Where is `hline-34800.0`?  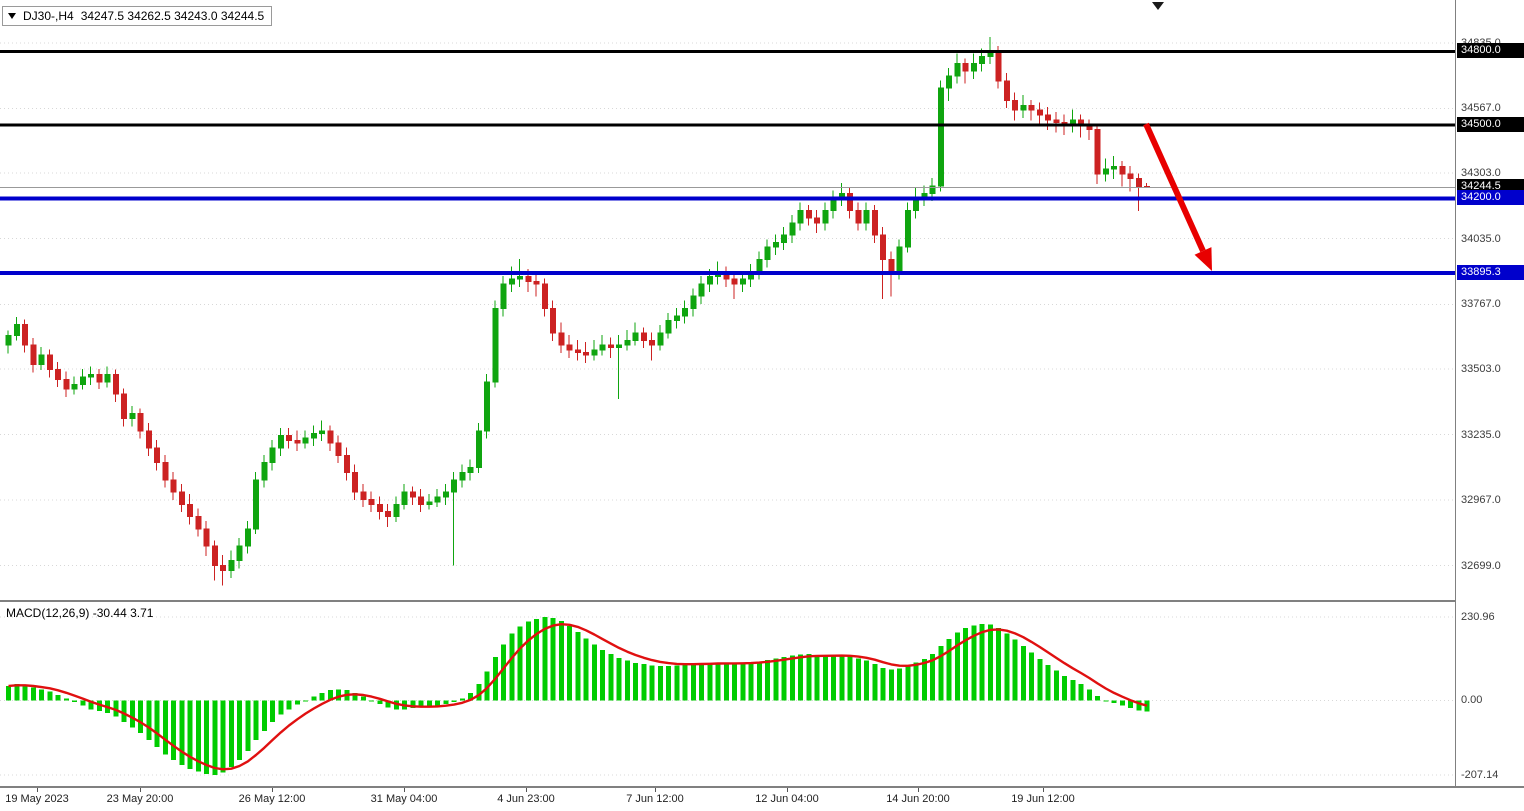 hline-34800.0 is located at coordinates (727, 51).